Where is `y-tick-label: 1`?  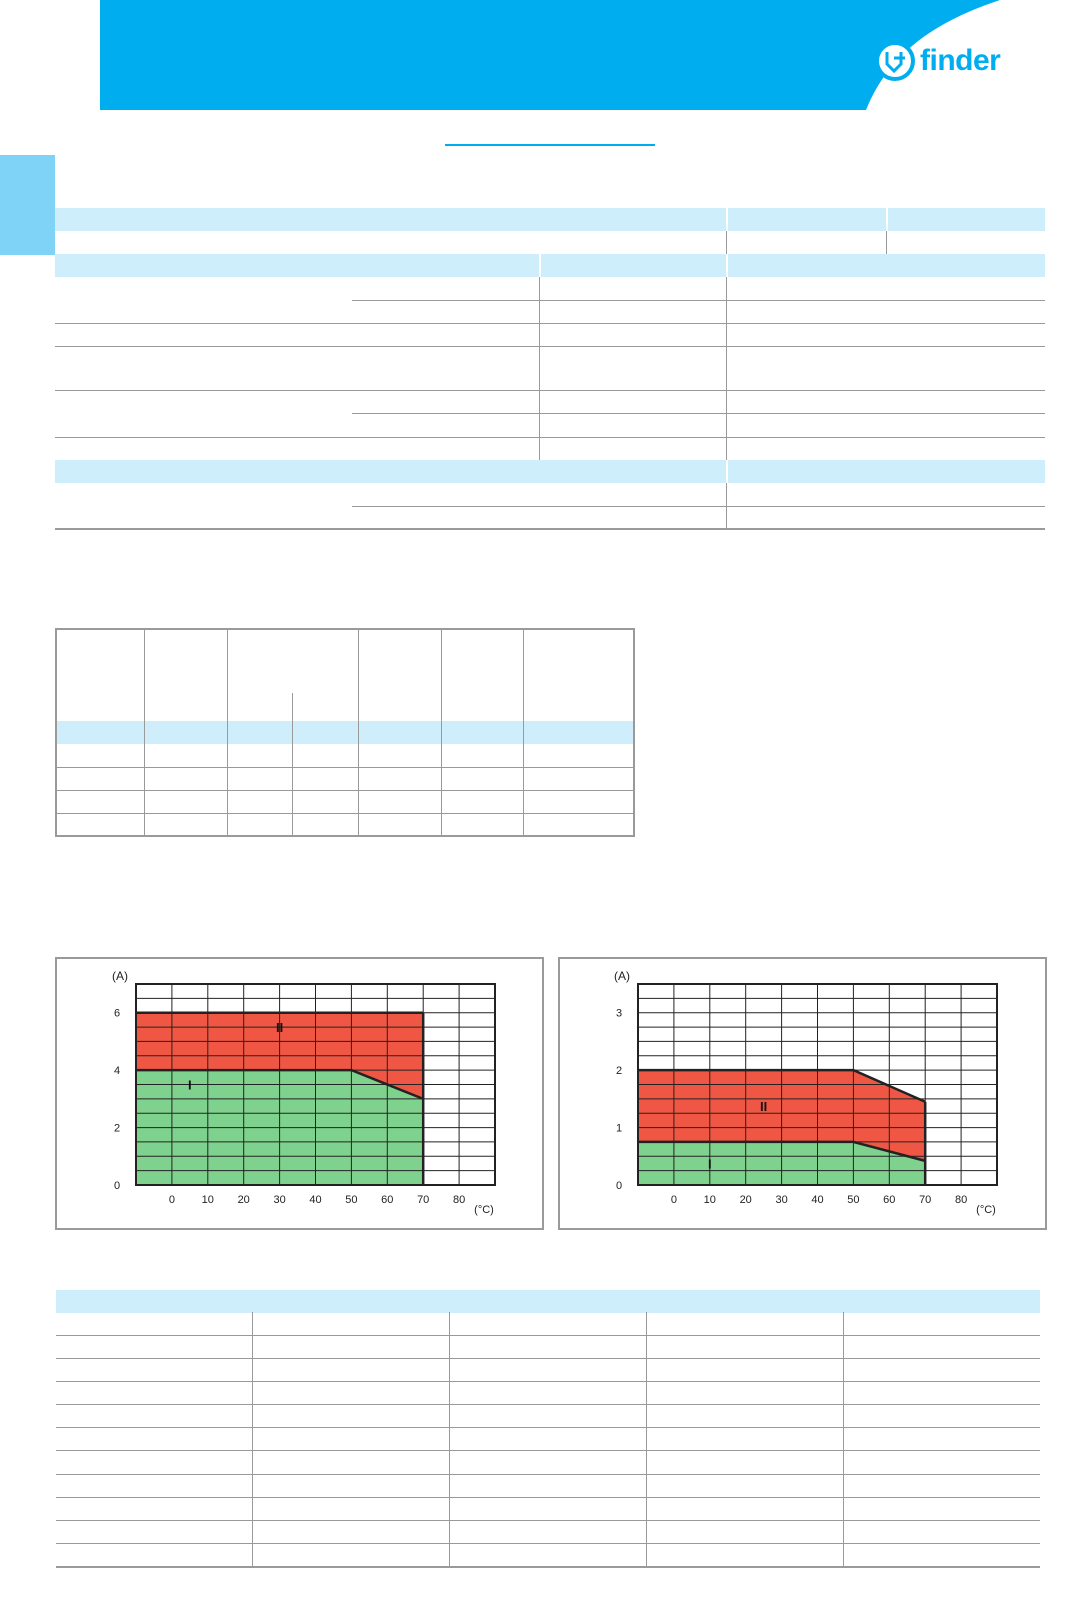
y-tick-label: 1 is located at coordinates (619, 1129).